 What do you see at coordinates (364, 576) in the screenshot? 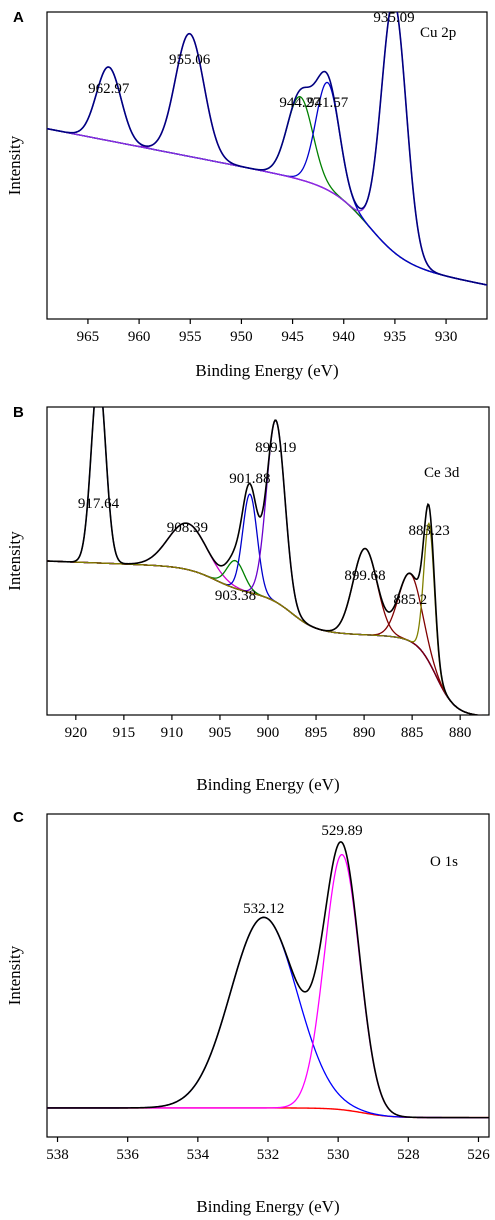
I see `panel-b-peak-label: 899.68` at bounding box center [364, 576].